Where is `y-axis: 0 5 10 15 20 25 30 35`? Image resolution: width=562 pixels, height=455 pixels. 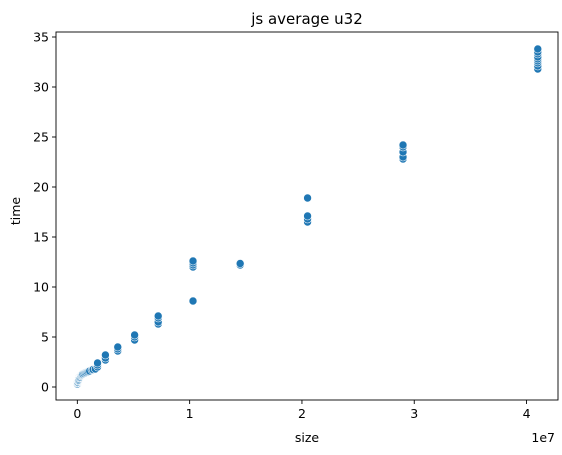 y-axis: 0 5 10 15 20 25 30 35 is located at coordinates (44, 212).